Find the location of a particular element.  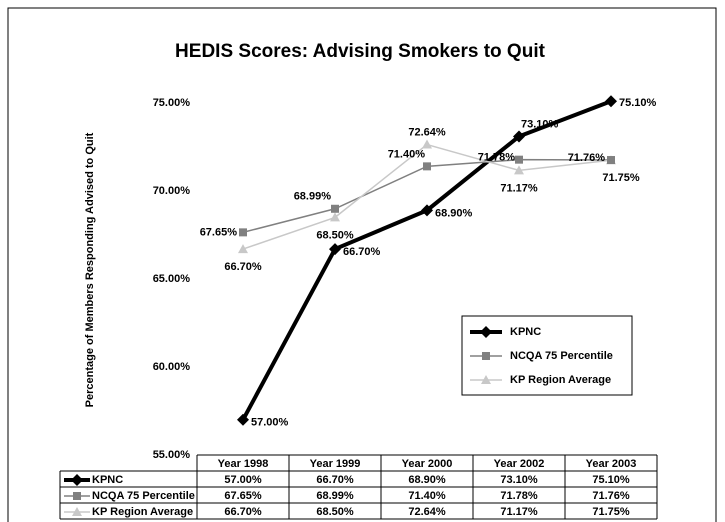

table-cell: 68.50% is located at coordinates (335, 512).